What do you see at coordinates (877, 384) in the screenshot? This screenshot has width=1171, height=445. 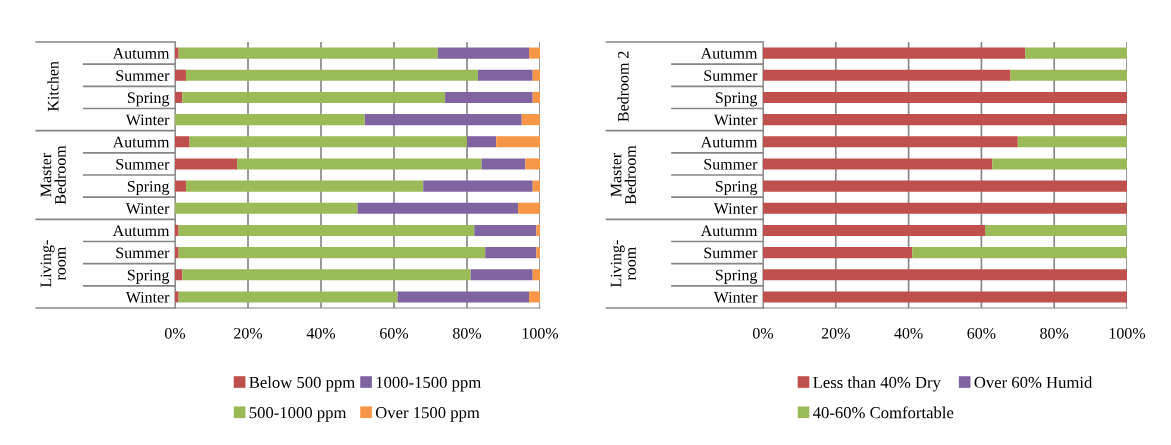 I see `legend-label: Less than 40% Dry` at bounding box center [877, 384].